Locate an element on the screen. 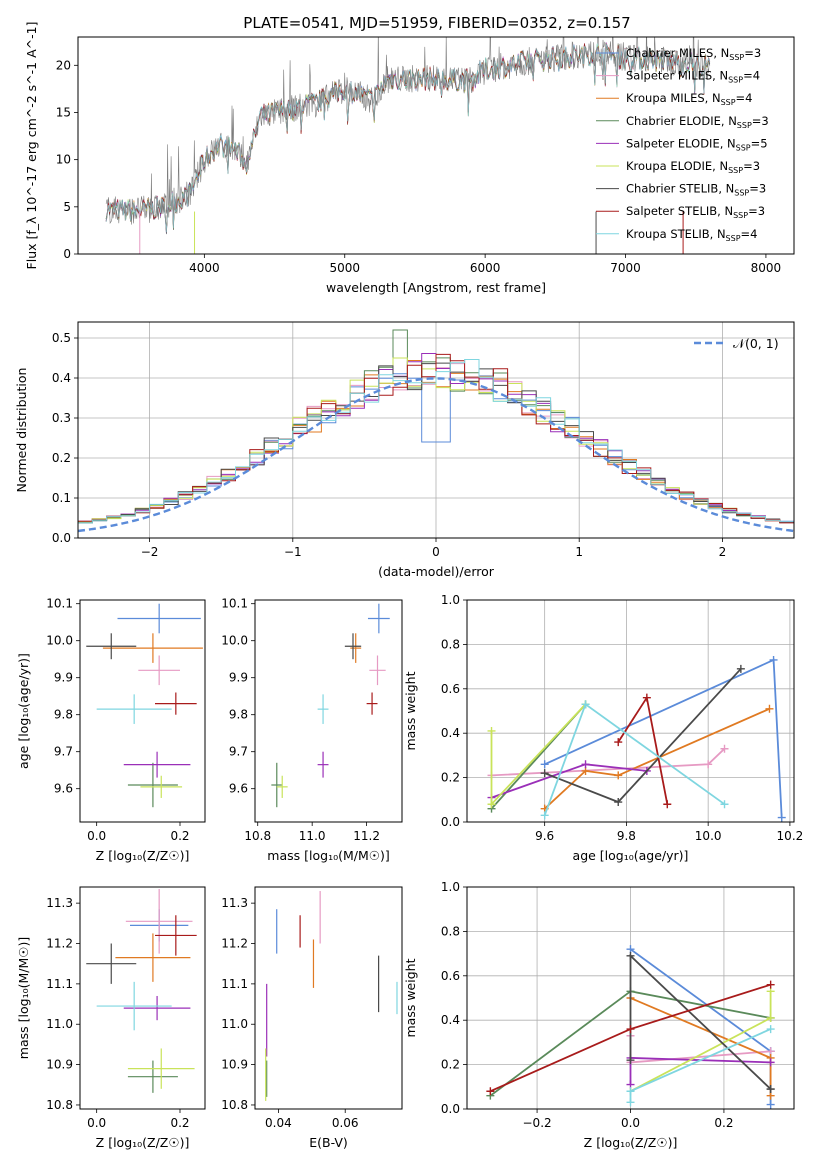 The image size is (819, 1170). y-tick-label: 0.3 is located at coordinates (61, 418).